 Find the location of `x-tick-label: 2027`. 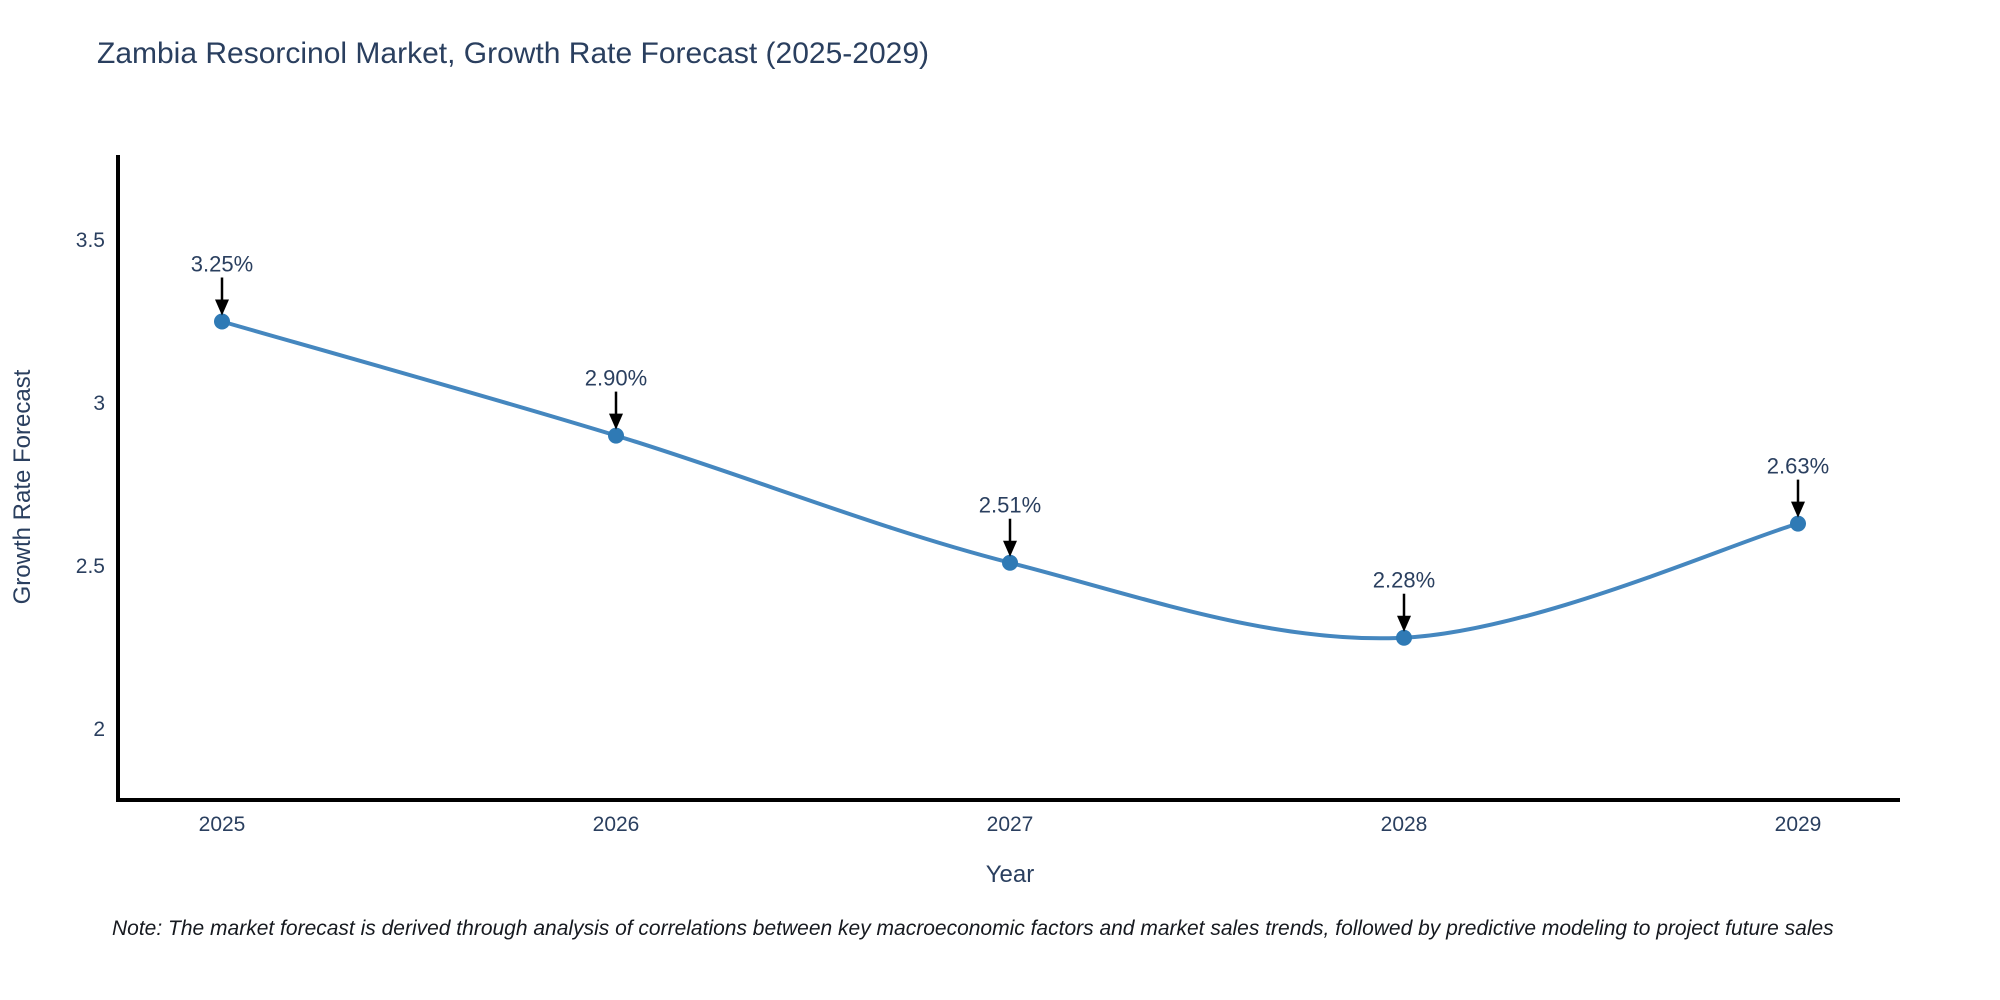

x-tick-label: 2027 is located at coordinates (1010, 824).